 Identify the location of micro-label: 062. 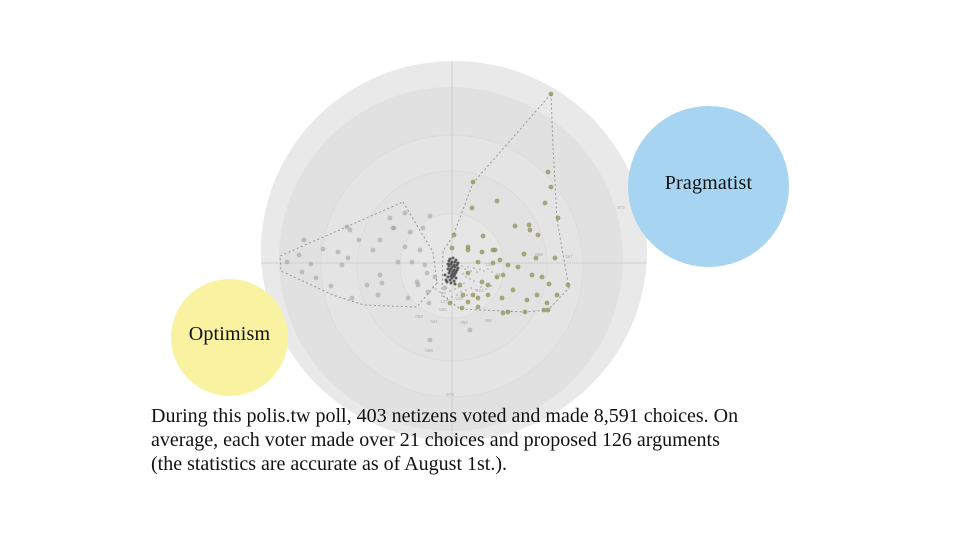
(464, 322).